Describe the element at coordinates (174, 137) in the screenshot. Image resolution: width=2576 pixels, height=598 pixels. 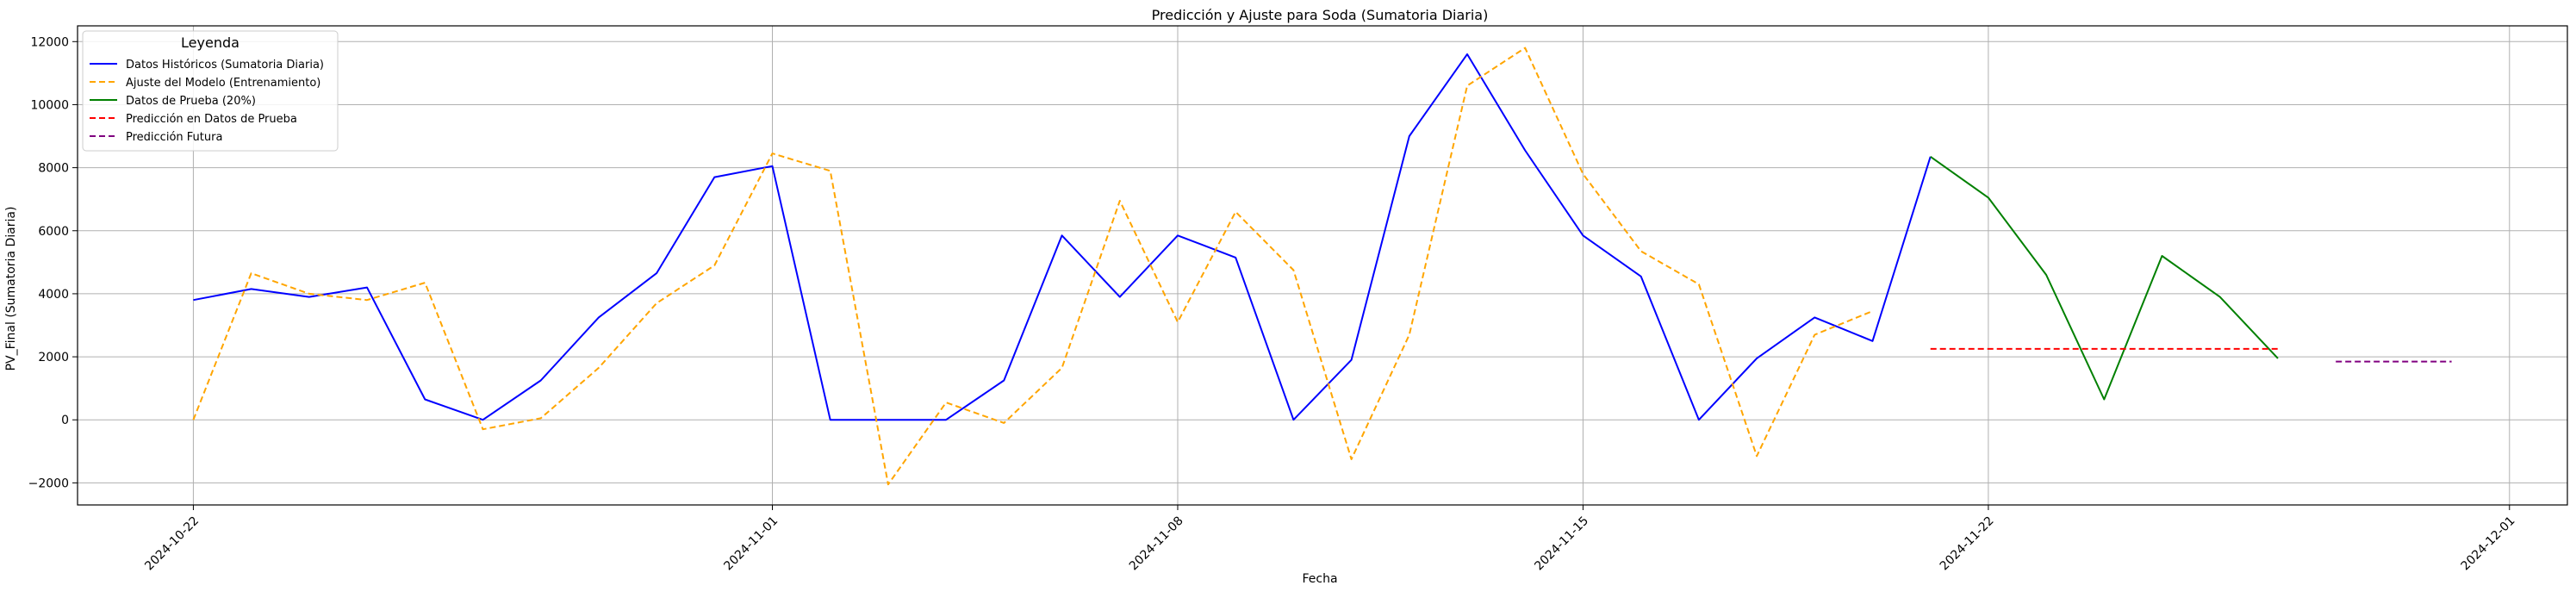
I see `legend-entry: Predicción Futura` at that location.